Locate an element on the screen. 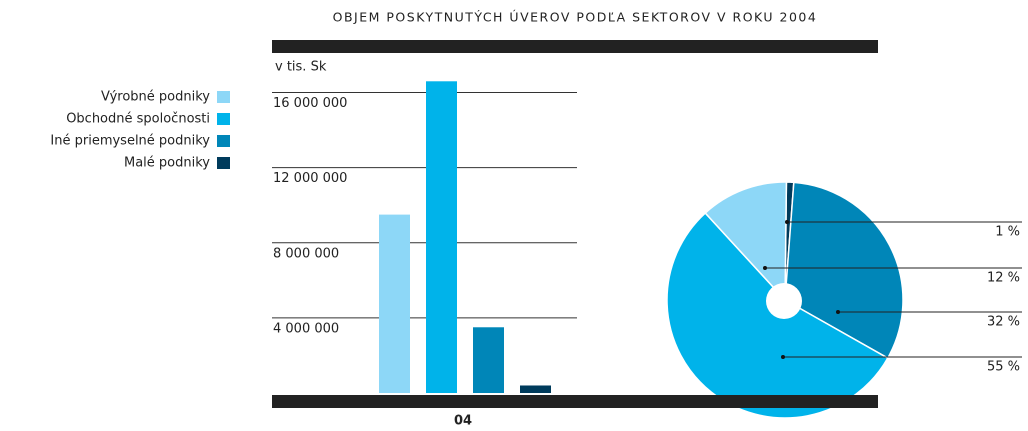 This screenshot has width=1028, height=431. pie-hole is located at coordinates (784, 301).